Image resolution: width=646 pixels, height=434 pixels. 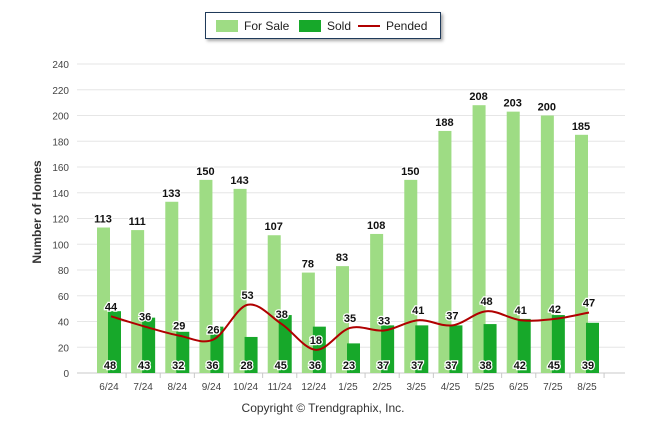 I want to click on for-sale-value-label: 111, so click(x=137, y=222).